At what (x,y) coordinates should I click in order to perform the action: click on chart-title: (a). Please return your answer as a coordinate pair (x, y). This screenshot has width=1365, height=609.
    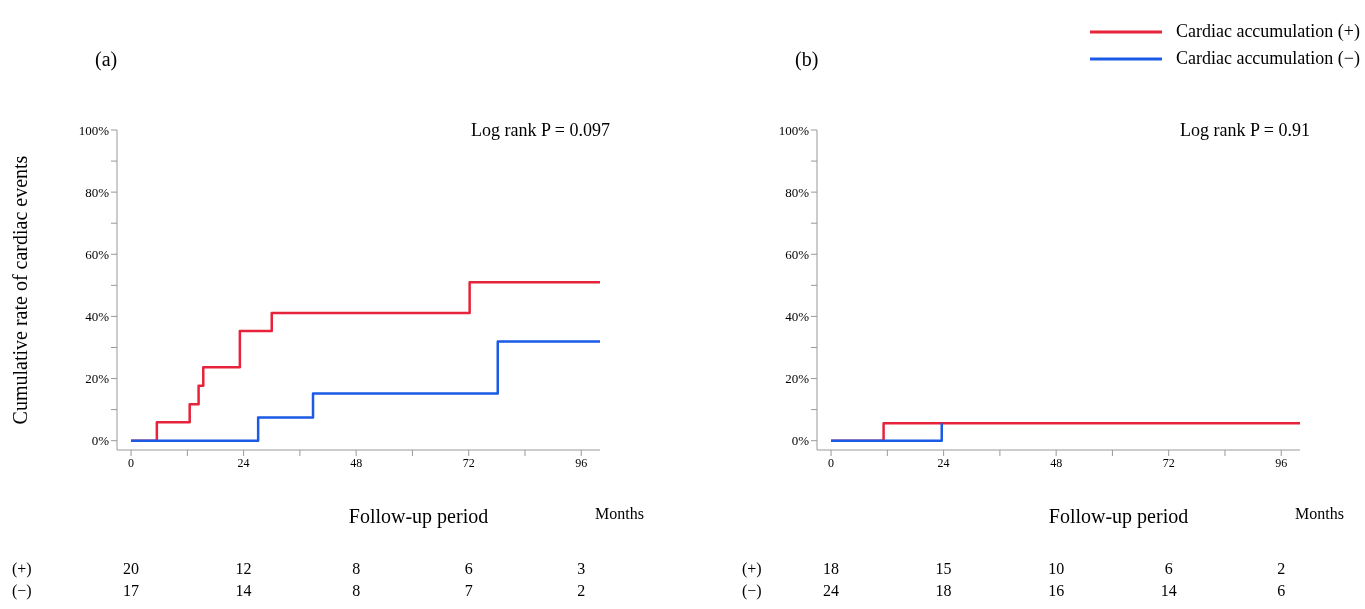
    Looking at the image, I should click on (106, 59).